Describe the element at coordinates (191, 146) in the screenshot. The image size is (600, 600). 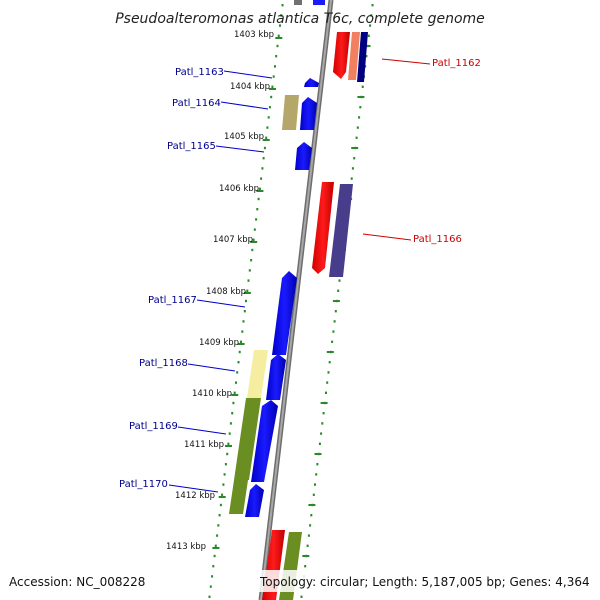
I see `gene-label-patl-1165: Patl_1165` at that location.